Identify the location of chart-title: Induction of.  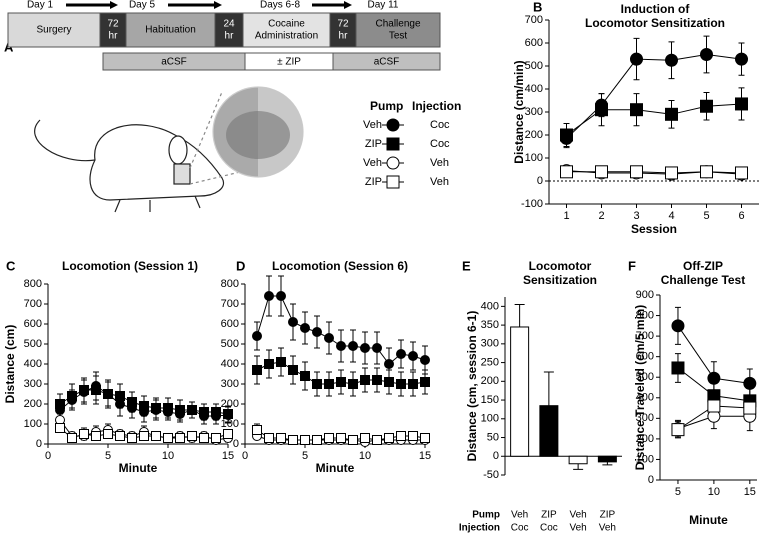
(656, 9).